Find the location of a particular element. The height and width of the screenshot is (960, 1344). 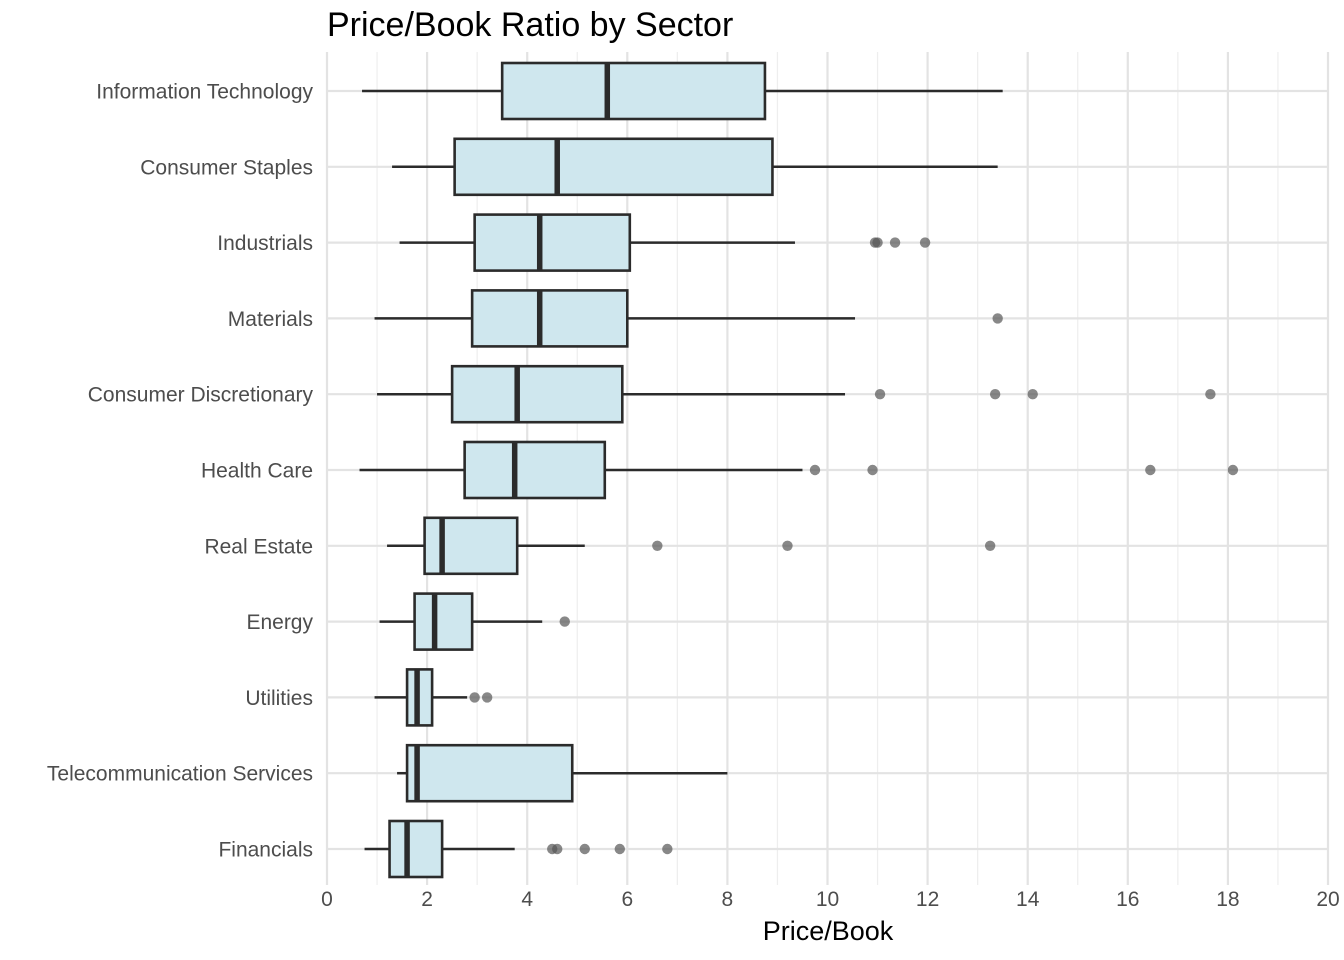

y-tick-label: Utilities is located at coordinates (279, 698).